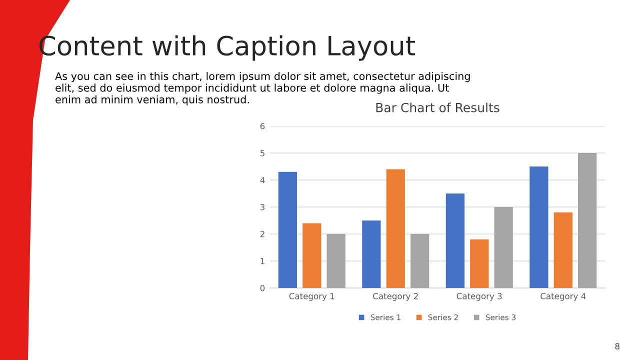 The image size is (640, 360). What do you see at coordinates (617, 346) in the screenshot?
I see `text: 8` at bounding box center [617, 346].